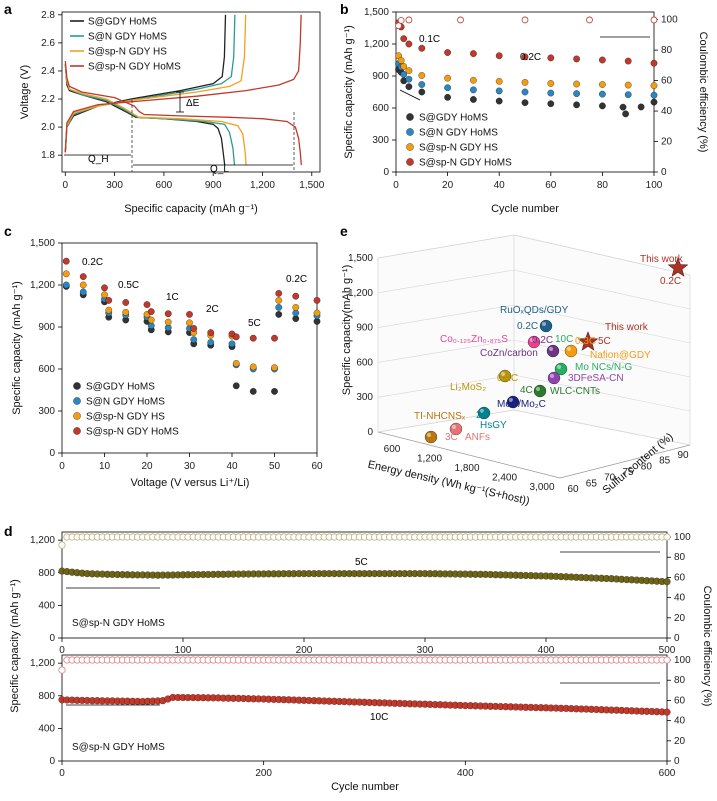 The image size is (717, 801). I want to click on e-ztick-label: 70, so click(610, 478).